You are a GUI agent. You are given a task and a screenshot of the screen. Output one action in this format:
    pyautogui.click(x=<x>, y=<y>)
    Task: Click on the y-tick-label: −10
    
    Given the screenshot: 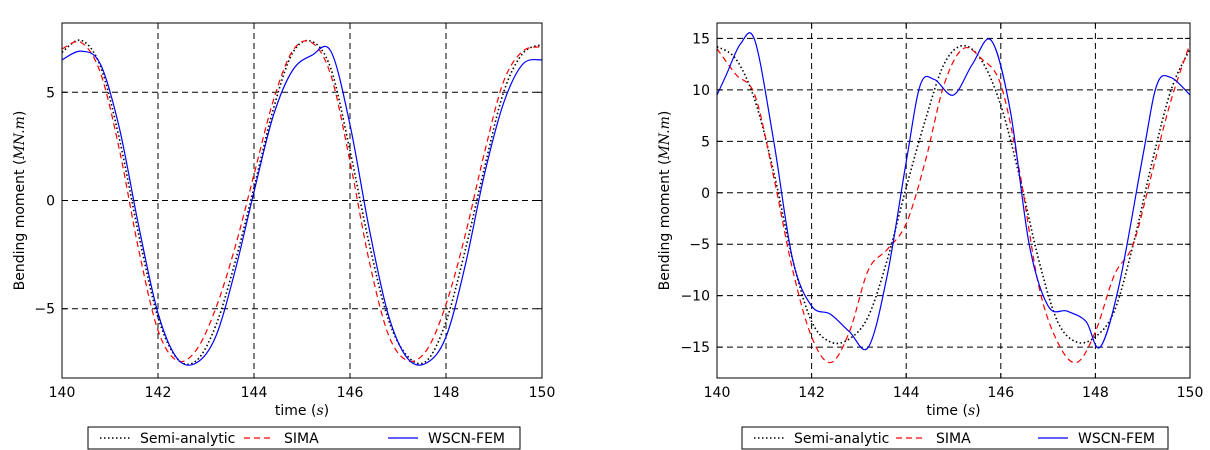 What is the action you would take?
    pyautogui.click(x=695, y=297)
    